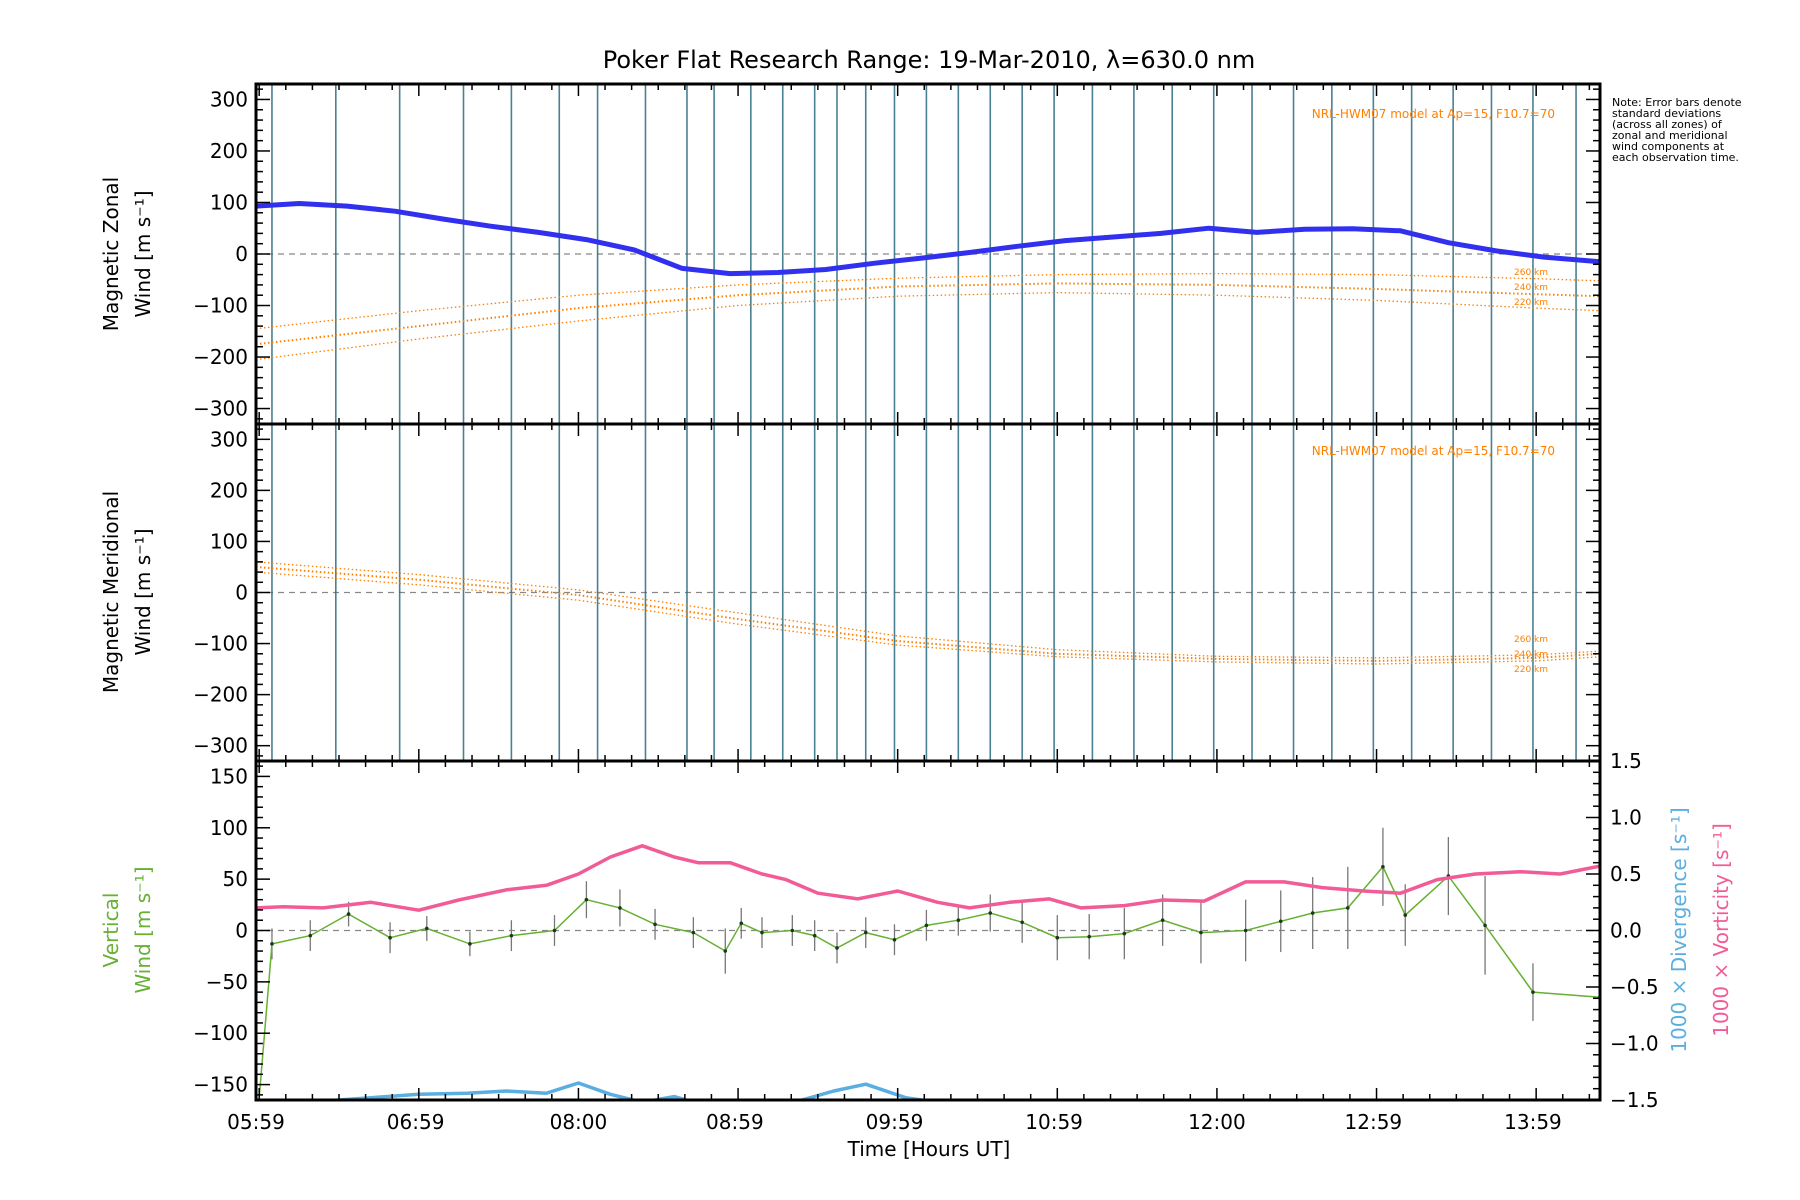 The image size is (1800, 1200). I want to click on y-axis-label: Magnetic Meridional Wind [m s⁻¹], so click(127, 592).